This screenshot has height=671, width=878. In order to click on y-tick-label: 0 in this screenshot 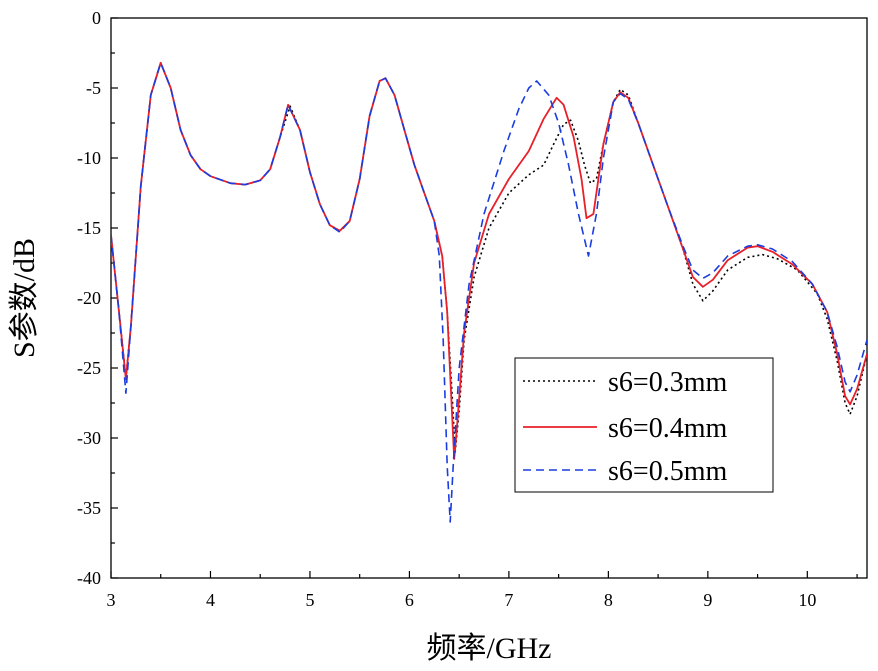, I will do `click(96, 18)`.